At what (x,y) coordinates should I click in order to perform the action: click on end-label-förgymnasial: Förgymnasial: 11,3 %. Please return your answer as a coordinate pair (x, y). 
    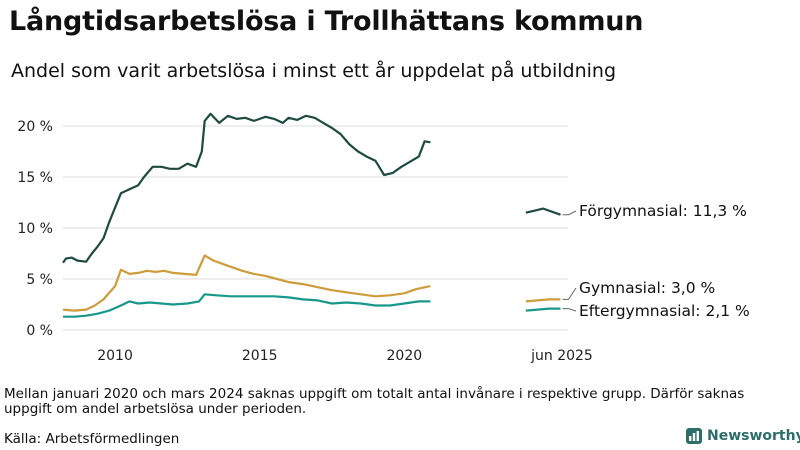
    Looking at the image, I should click on (663, 211).